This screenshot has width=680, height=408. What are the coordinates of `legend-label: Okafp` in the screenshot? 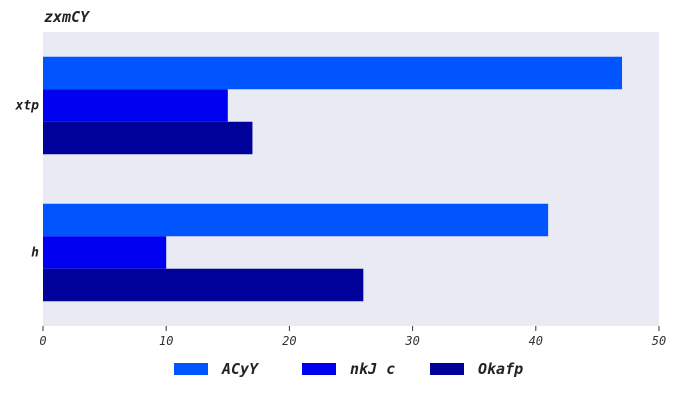 It's located at (500, 369).